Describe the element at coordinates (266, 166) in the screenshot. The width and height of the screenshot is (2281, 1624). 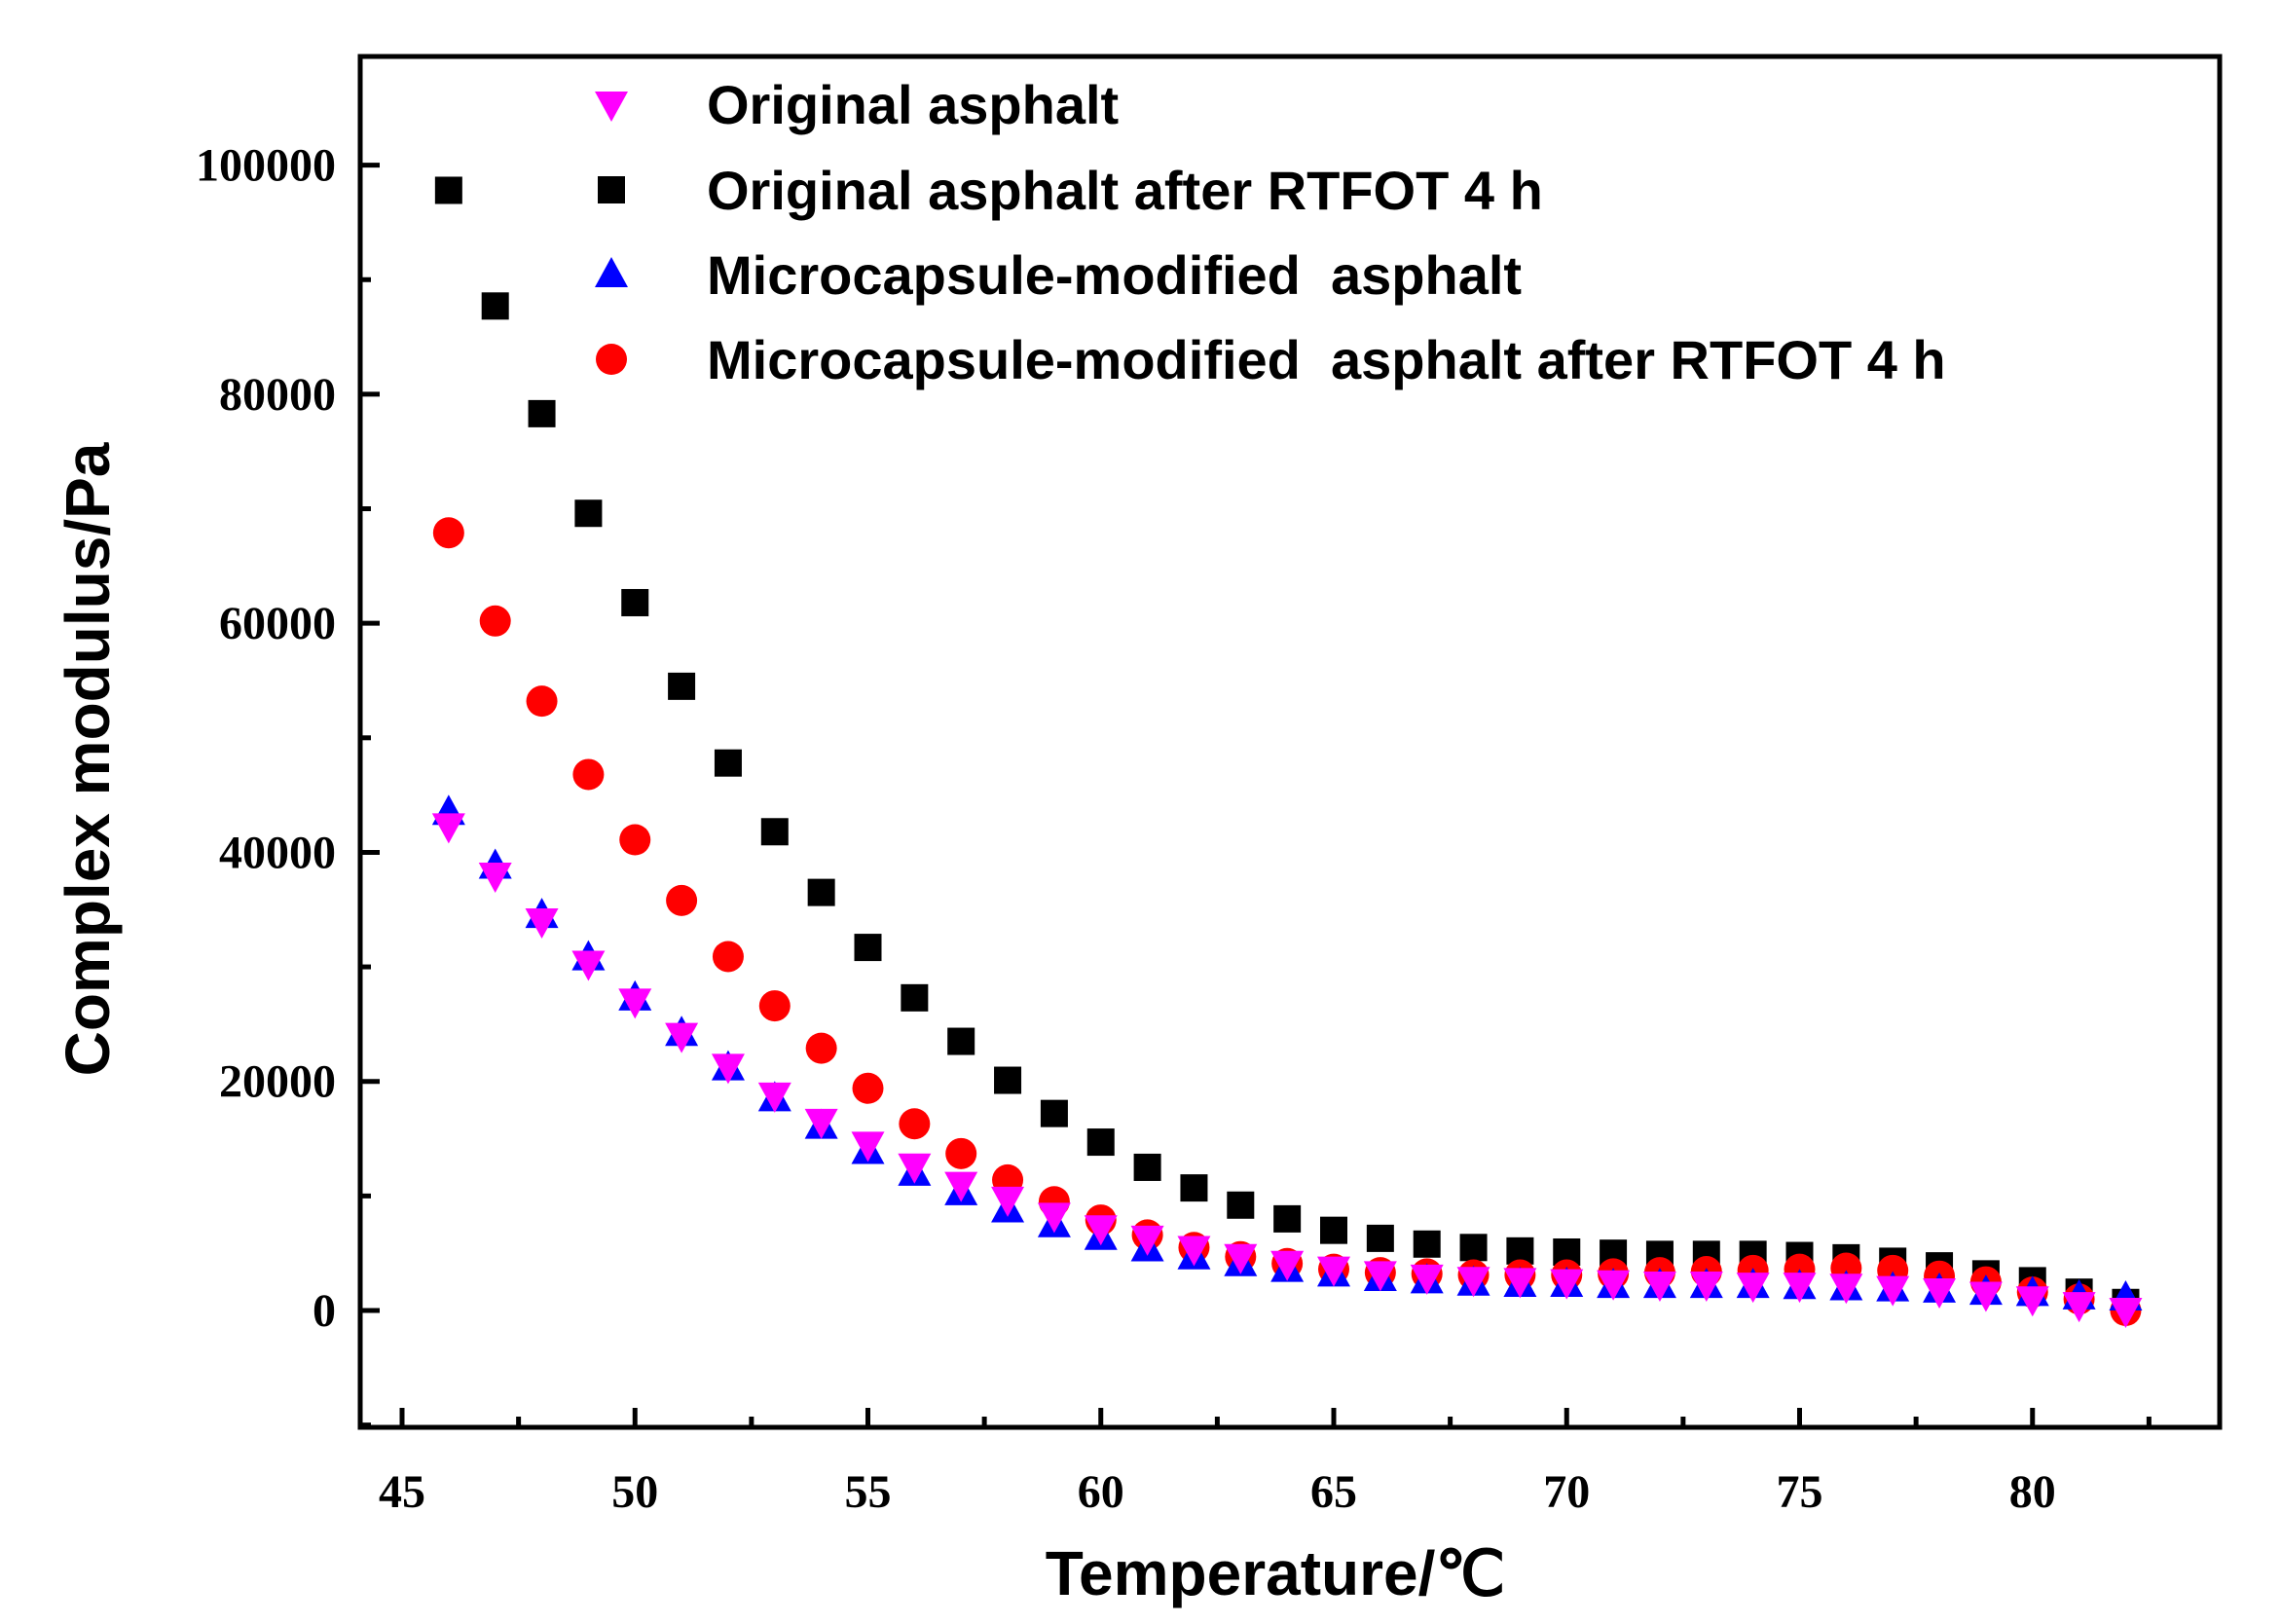
I see `y-tick-label: 100000` at that location.